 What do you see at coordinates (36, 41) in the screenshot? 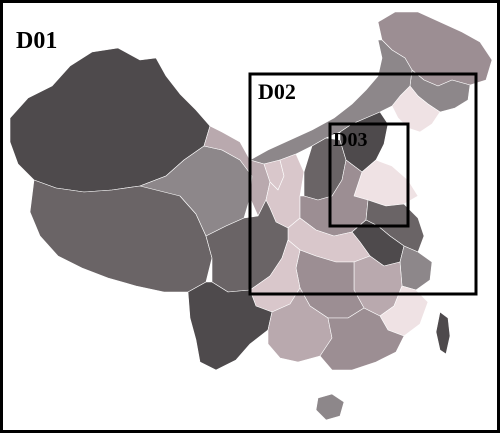
I see `d01-label: D01` at bounding box center [36, 41].